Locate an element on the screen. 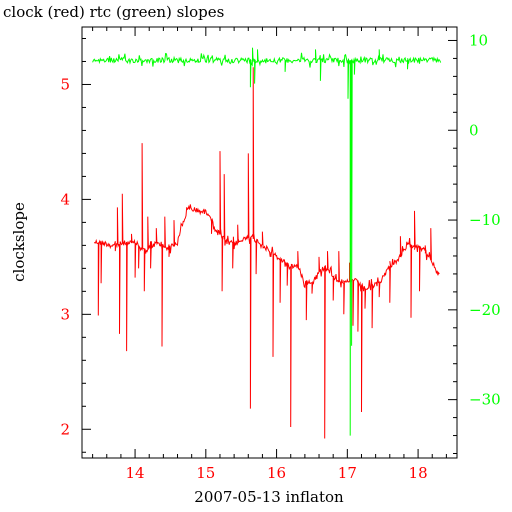  x-tick-label: 14 is located at coordinates (135, 473).